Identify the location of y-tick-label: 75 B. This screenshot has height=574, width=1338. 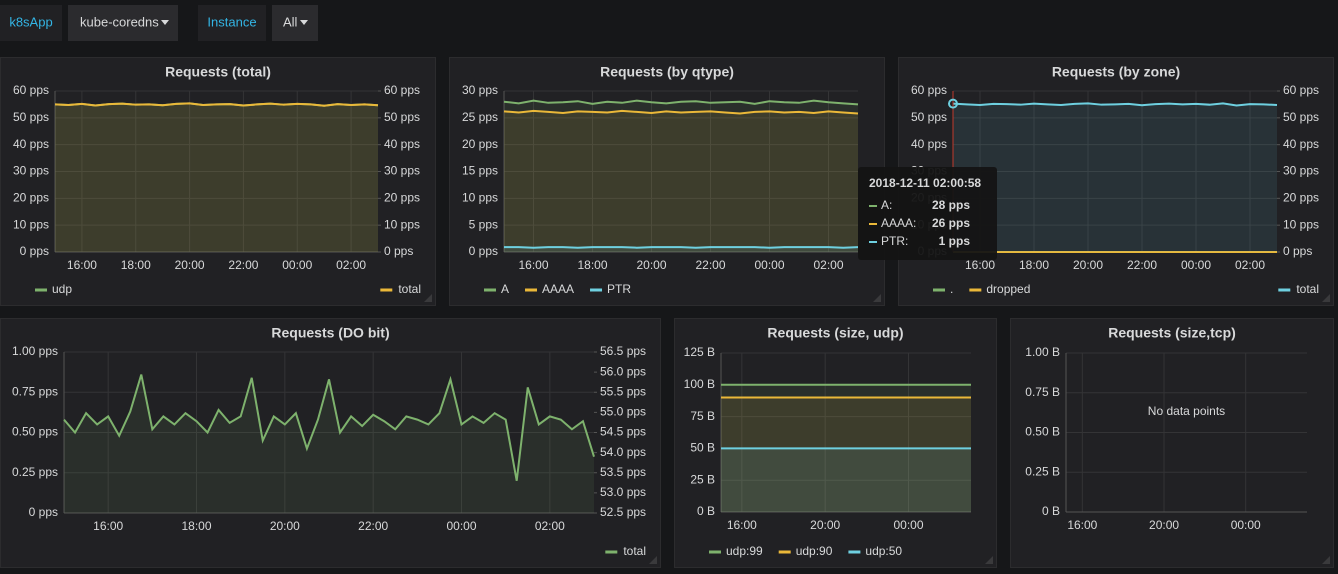
(702, 416).